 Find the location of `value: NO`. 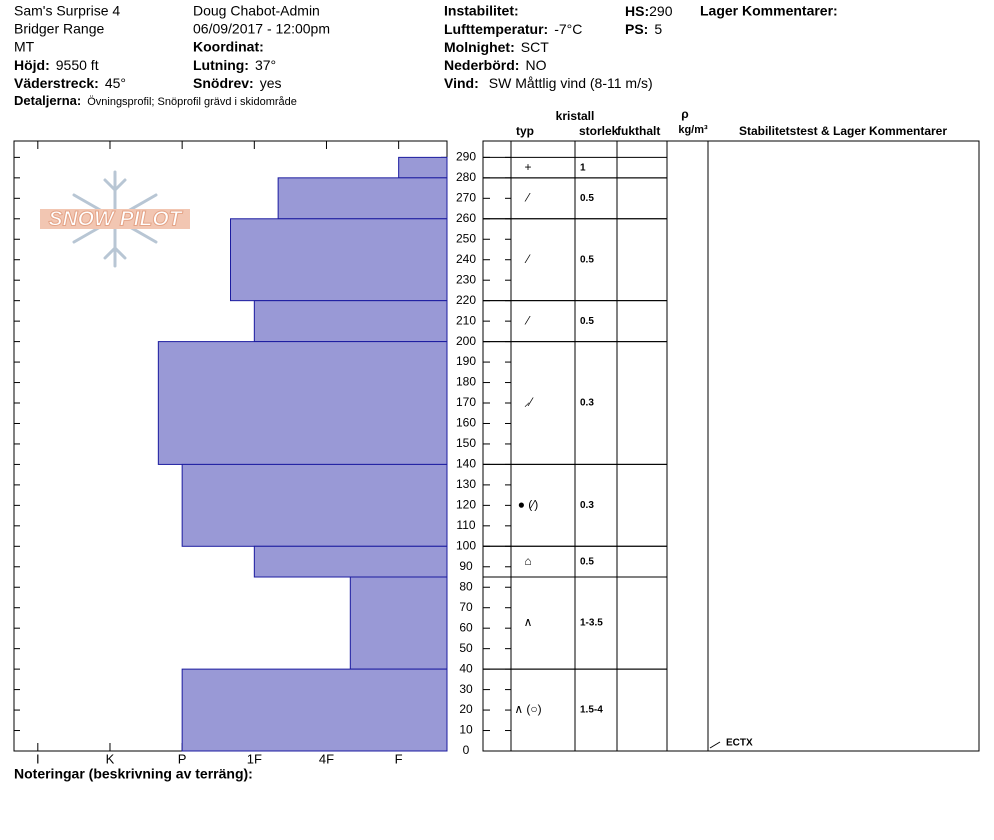

value: NO is located at coordinates (535, 65).